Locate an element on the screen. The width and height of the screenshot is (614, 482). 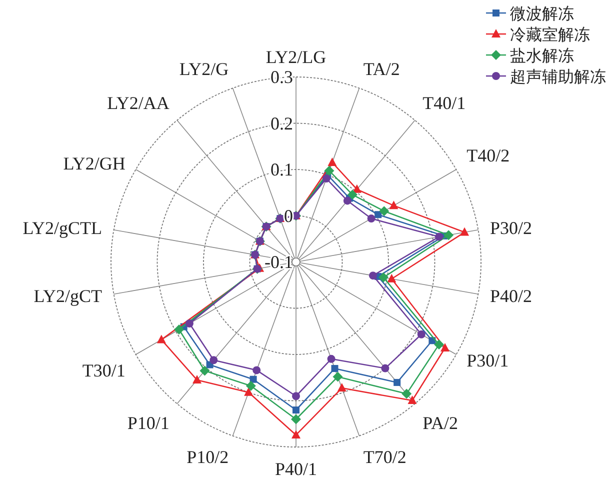
spoke-label: LY2/gCTL is located at coordinates (62, 228).